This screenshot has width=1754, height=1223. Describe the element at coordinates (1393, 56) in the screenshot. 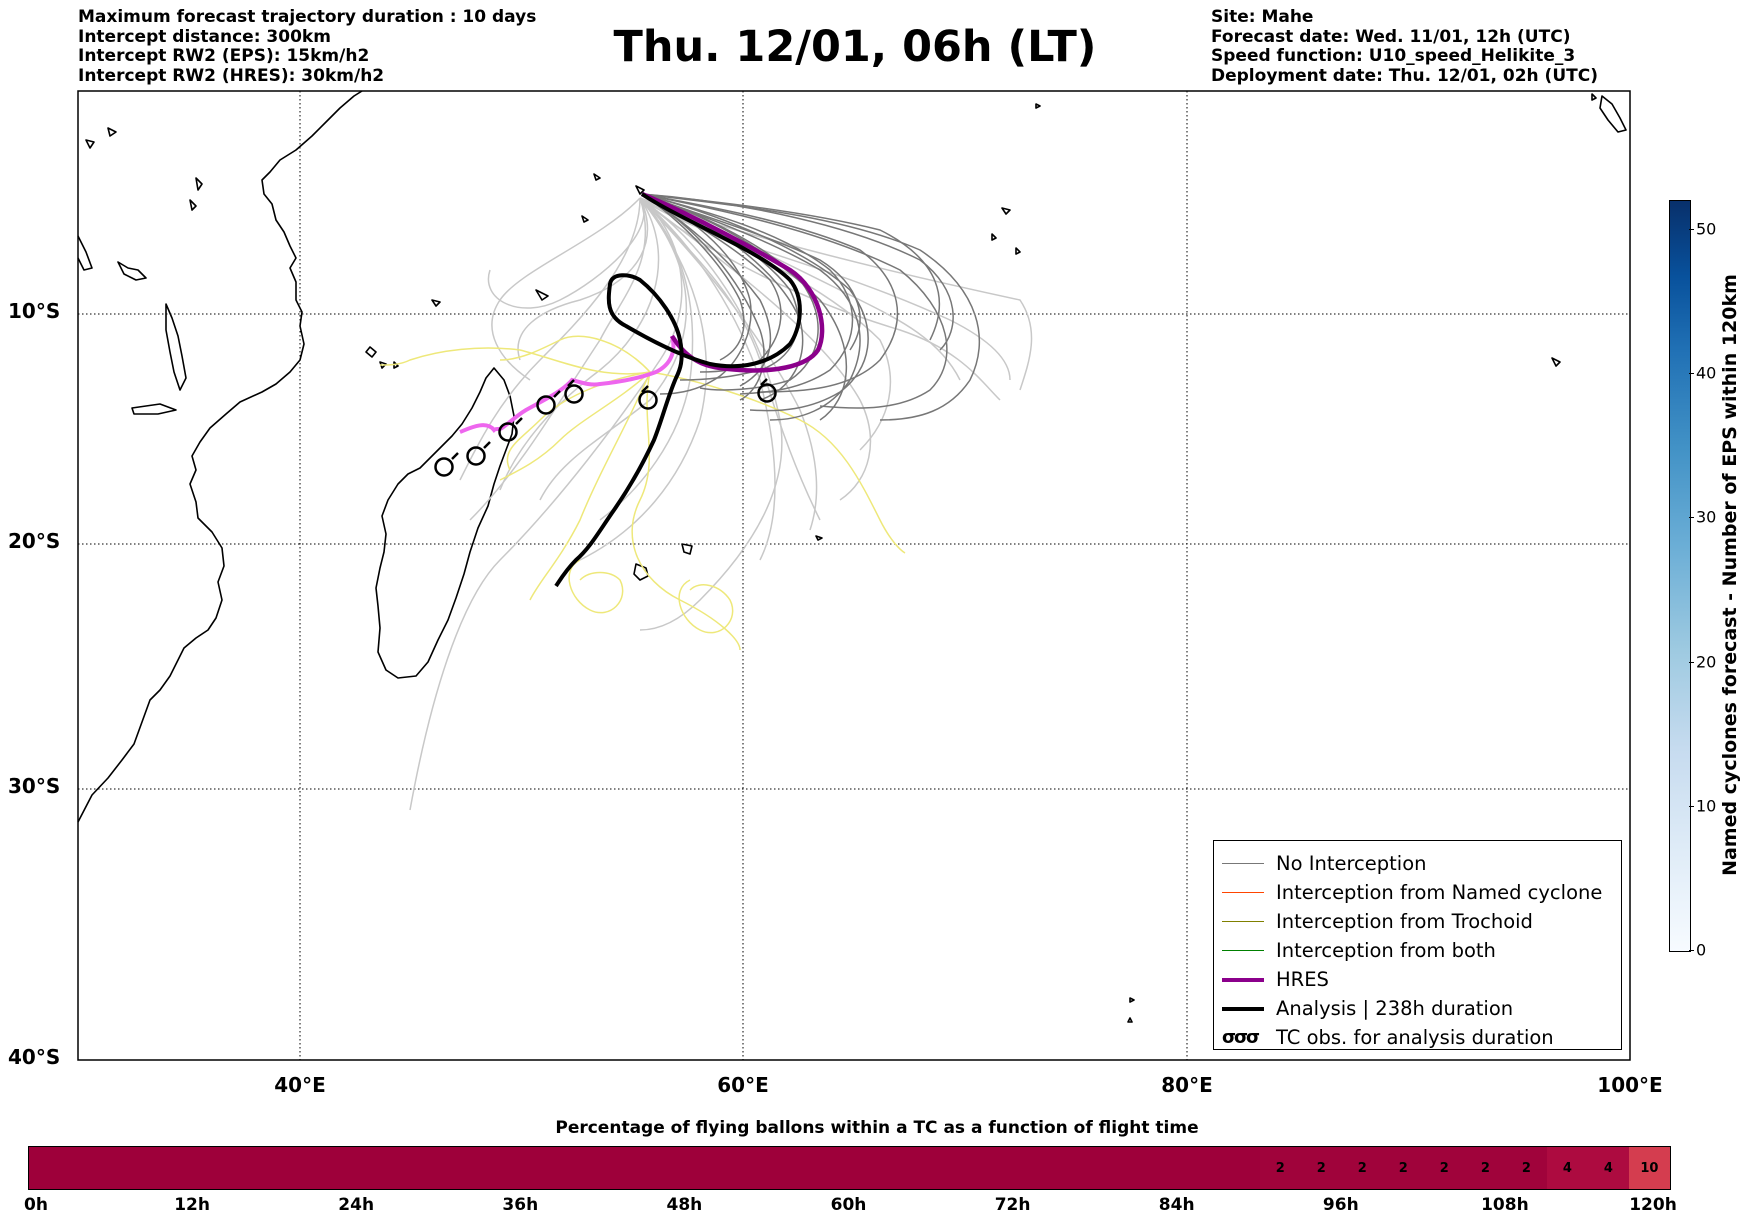

I see `header-speed-function: Speed function: U10_speed_Helikite_3` at that location.